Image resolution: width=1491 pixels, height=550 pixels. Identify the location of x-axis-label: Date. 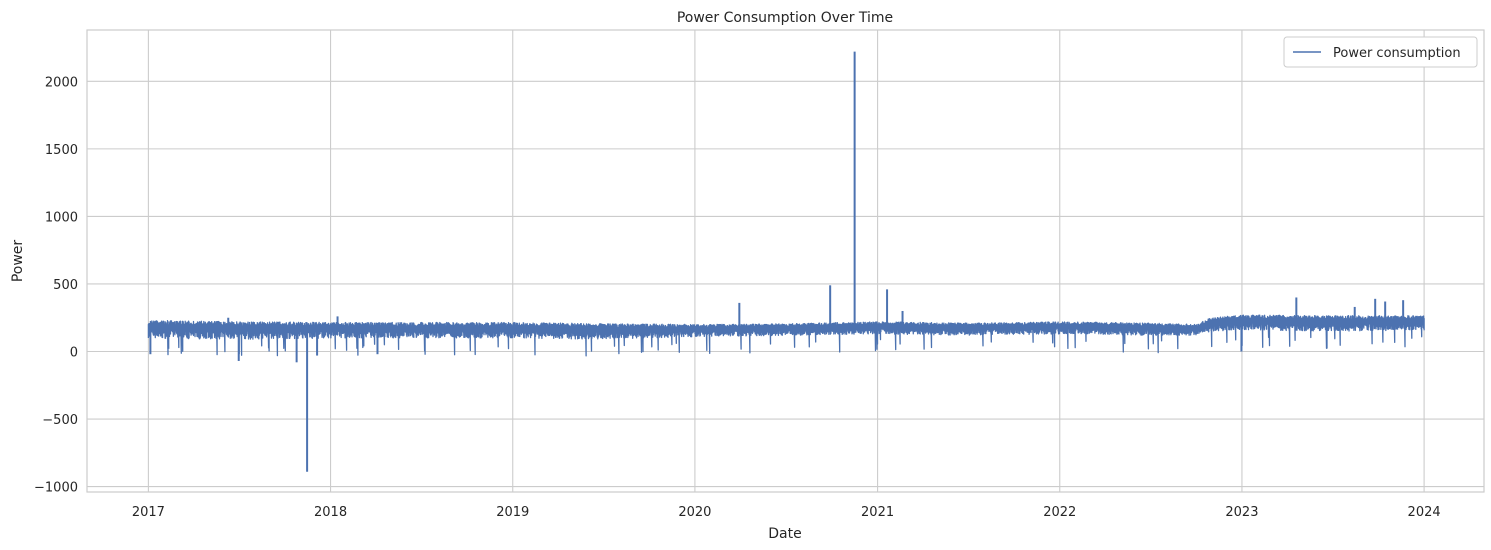
(784, 534).